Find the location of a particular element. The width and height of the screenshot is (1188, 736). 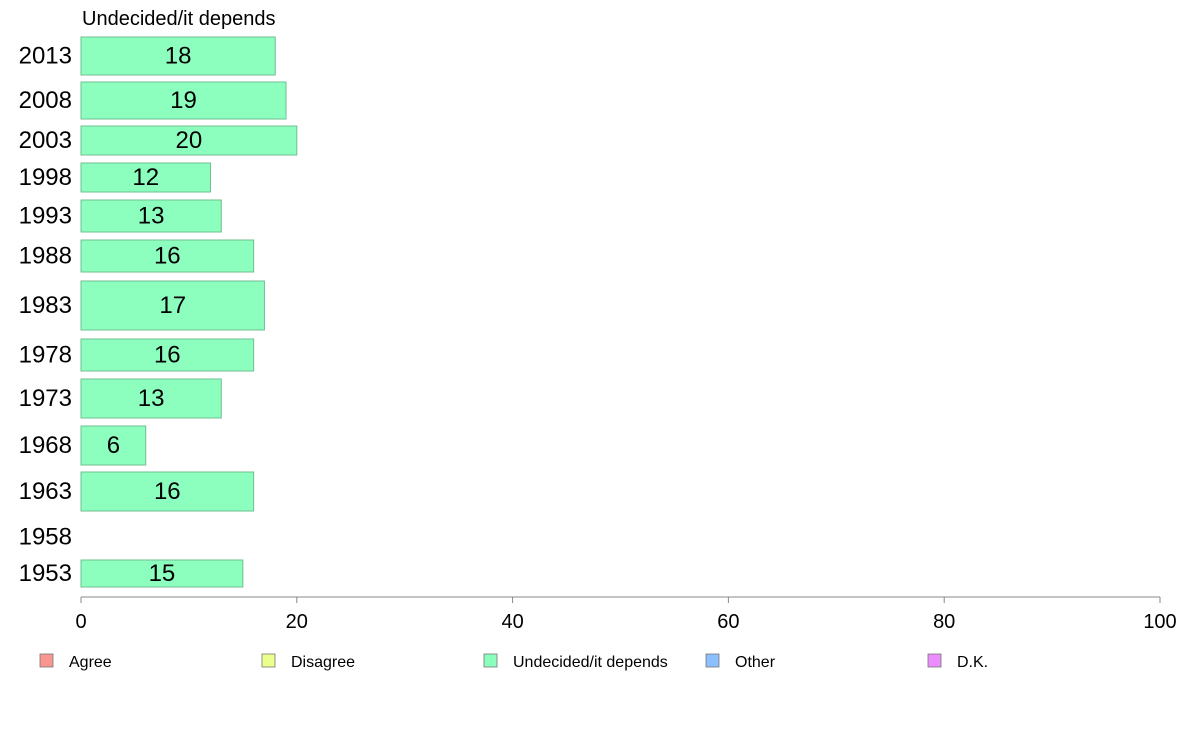

year-label: 1968 is located at coordinates (45, 445).